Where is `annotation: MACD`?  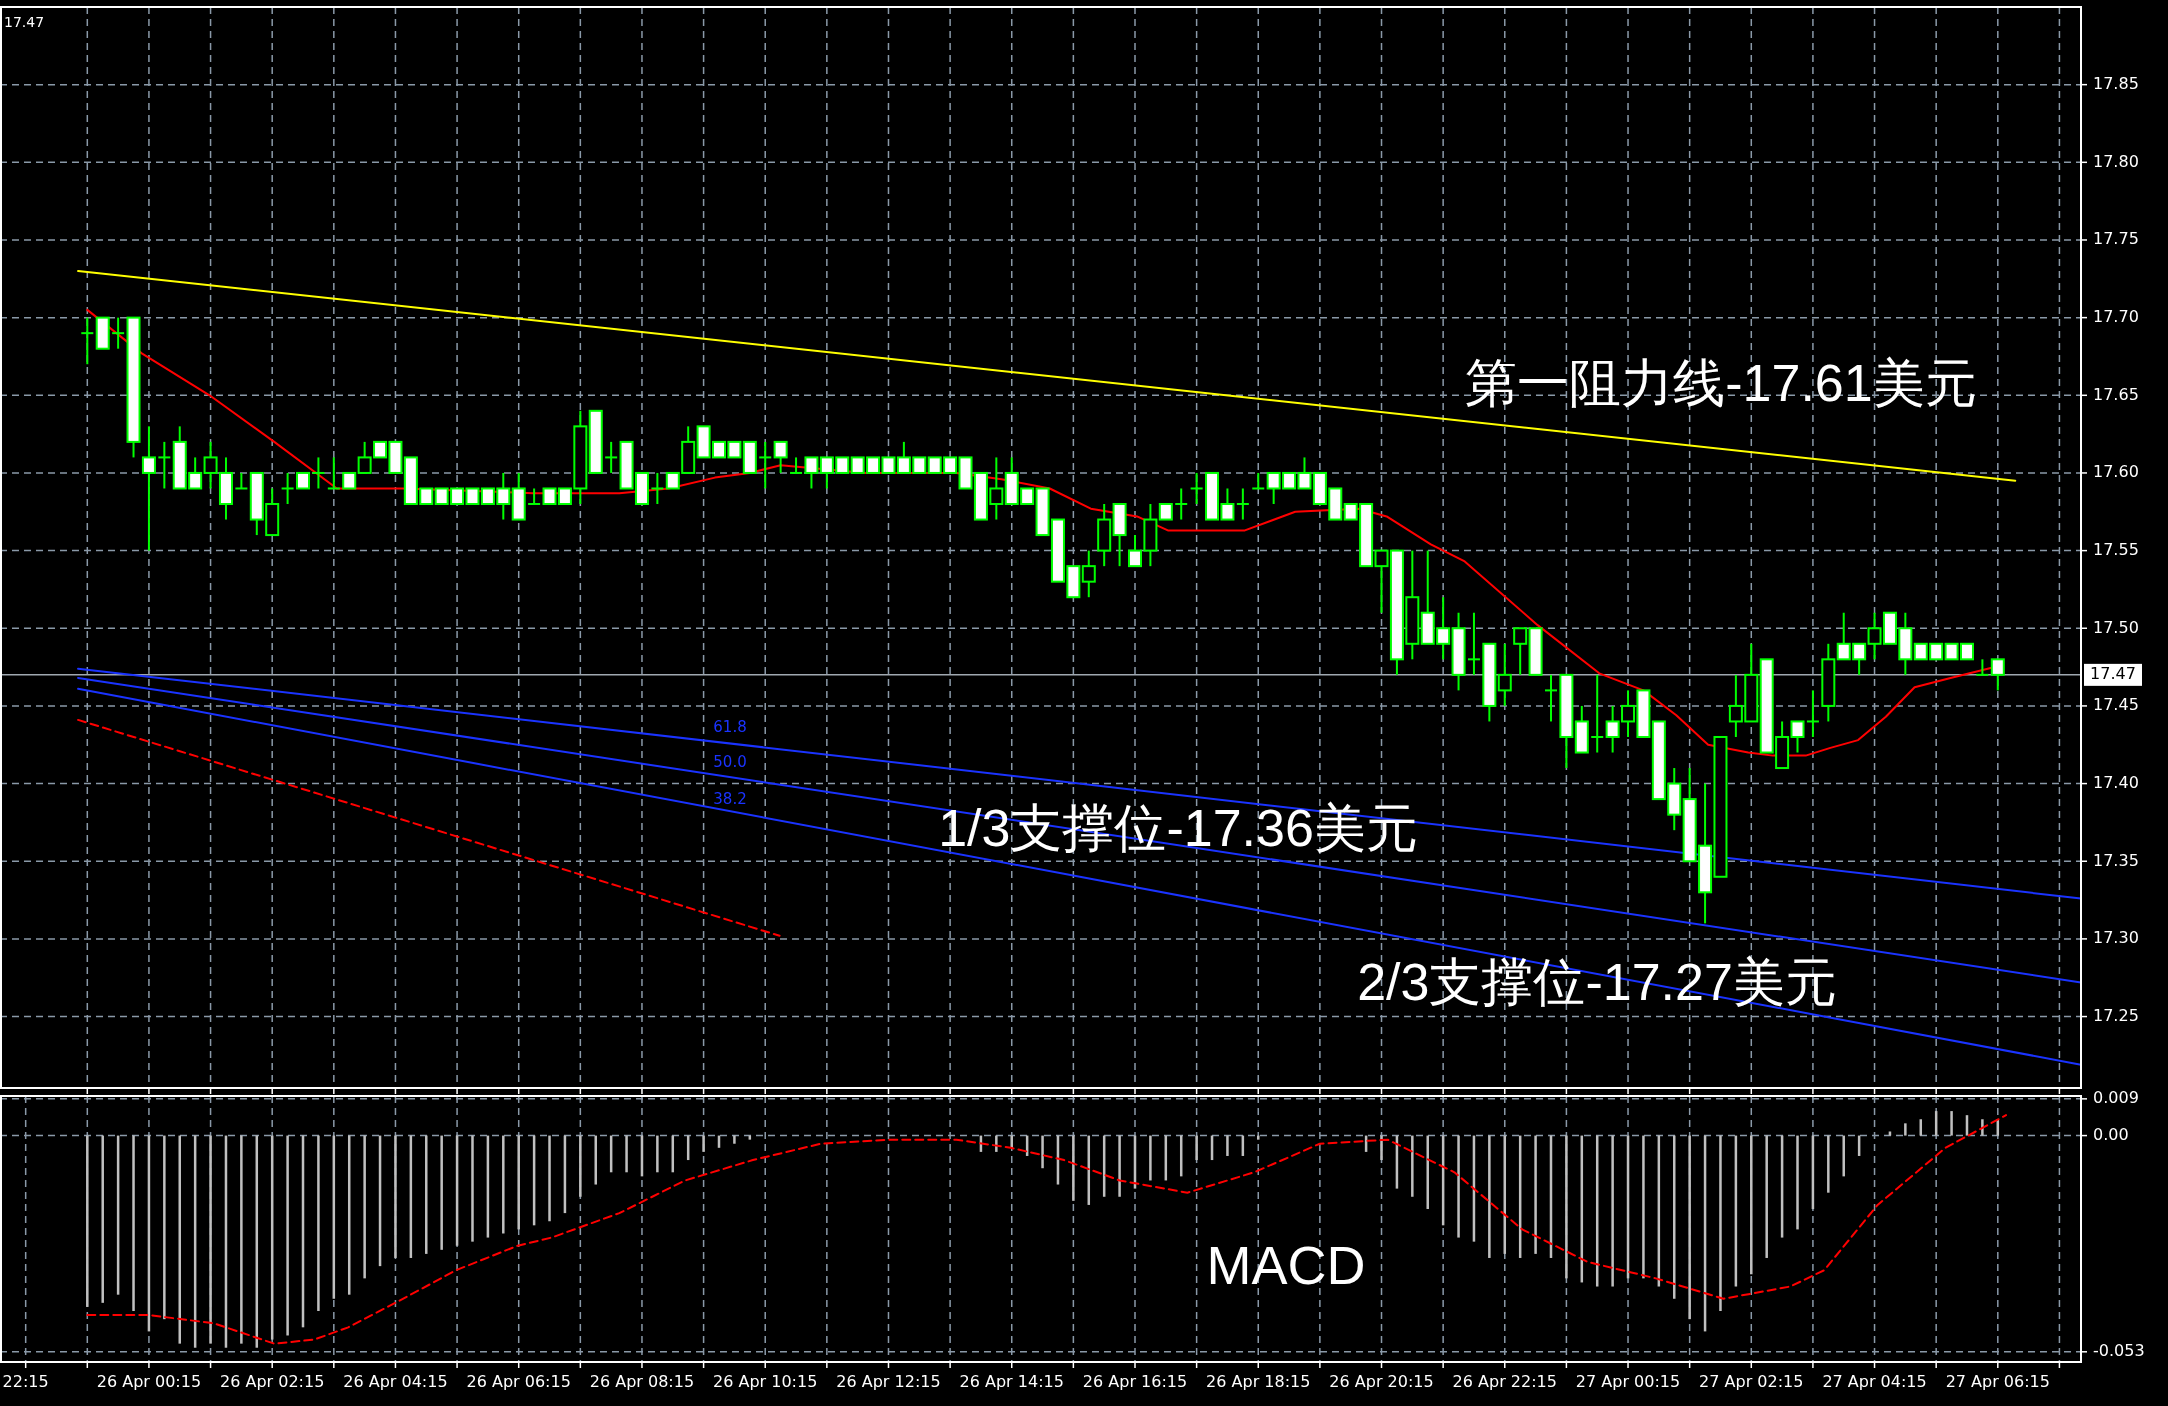 annotation: MACD is located at coordinates (1286, 1265).